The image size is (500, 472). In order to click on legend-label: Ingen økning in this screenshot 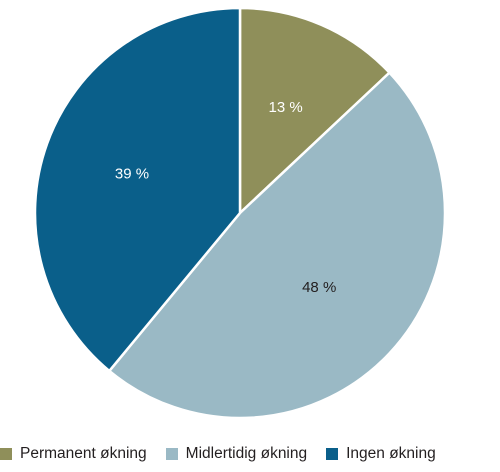, I will do `click(391, 453)`.